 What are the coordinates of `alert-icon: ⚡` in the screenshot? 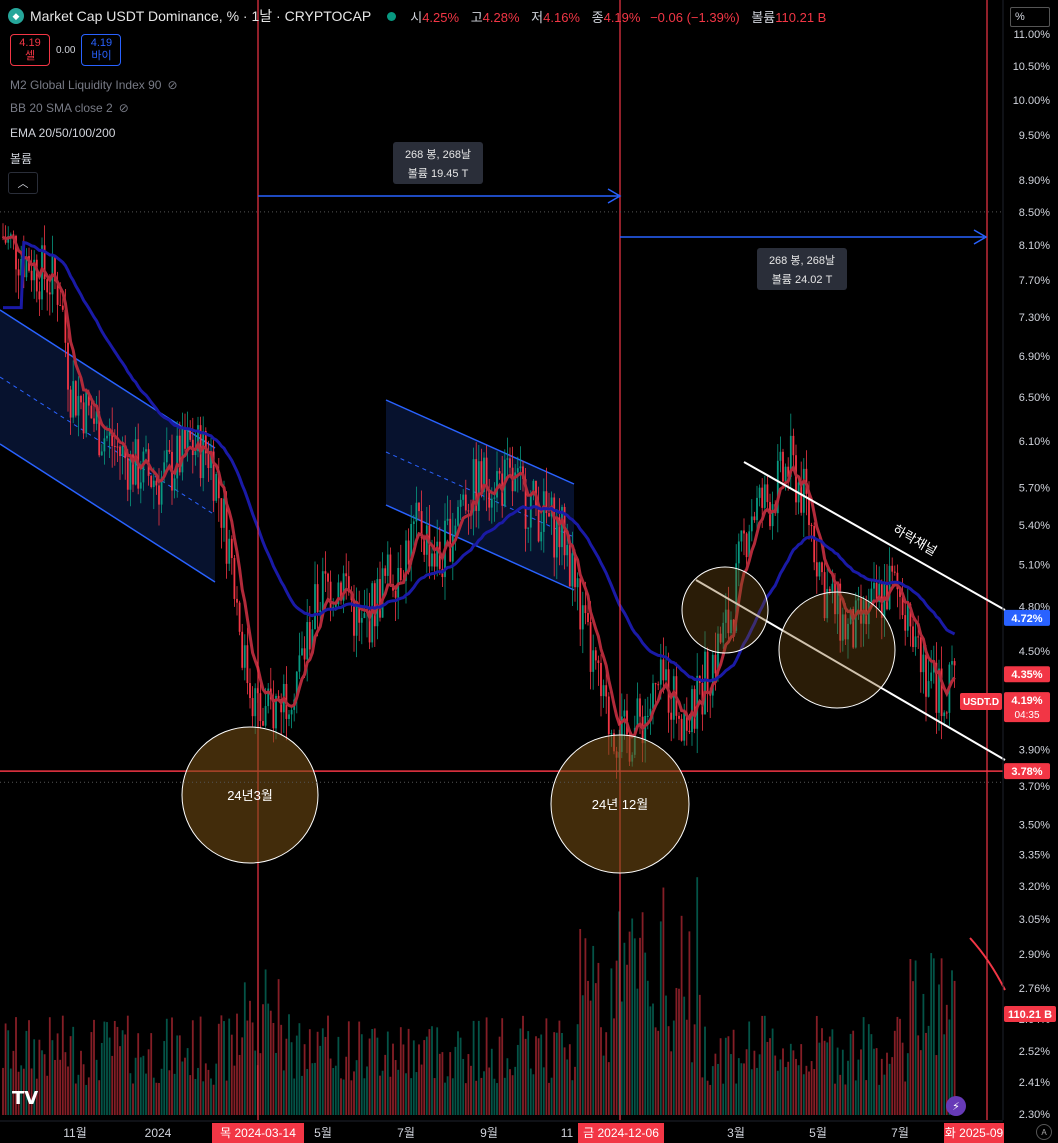 It's located at (956, 1106).